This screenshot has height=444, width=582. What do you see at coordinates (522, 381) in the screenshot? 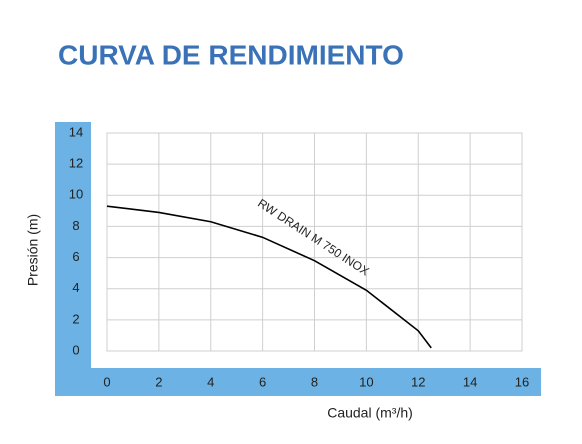
I see `x-tick-label: 16` at bounding box center [522, 381].